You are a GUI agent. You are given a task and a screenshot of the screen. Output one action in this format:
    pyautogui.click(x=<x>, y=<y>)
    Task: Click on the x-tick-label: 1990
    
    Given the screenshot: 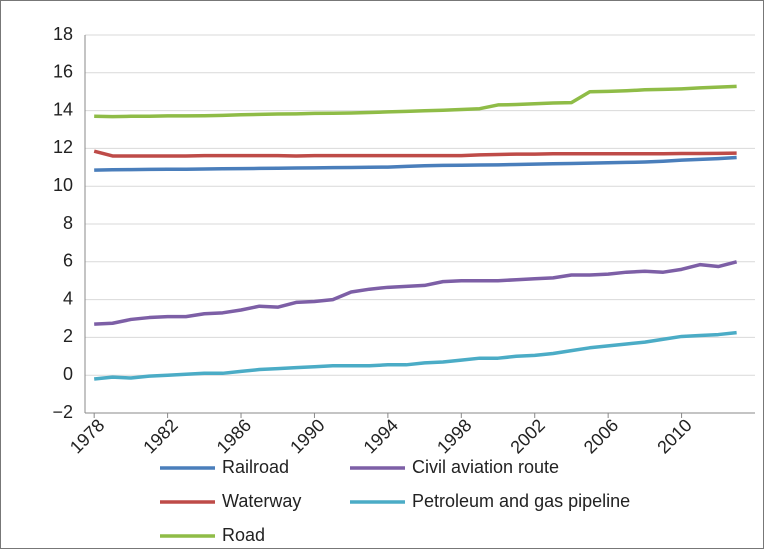 What is the action you would take?
    pyautogui.click(x=307, y=436)
    